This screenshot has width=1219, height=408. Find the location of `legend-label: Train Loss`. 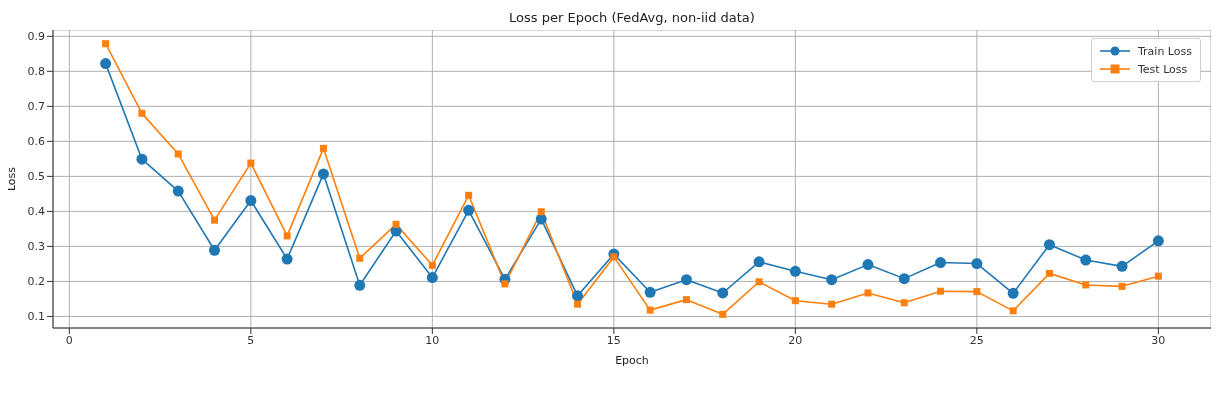

legend-label: Train Loss is located at coordinates (1164, 51).